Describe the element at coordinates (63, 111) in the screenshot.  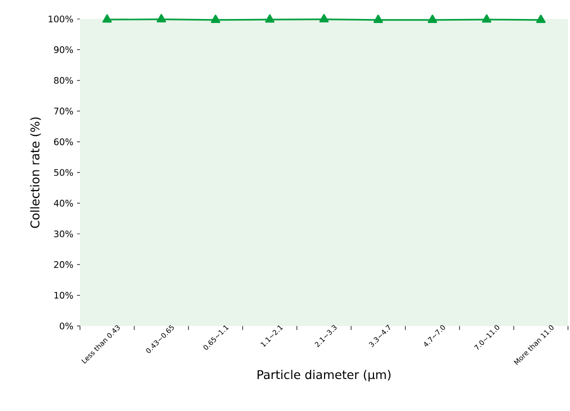
I see `y-tick-label: 70%` at that location.